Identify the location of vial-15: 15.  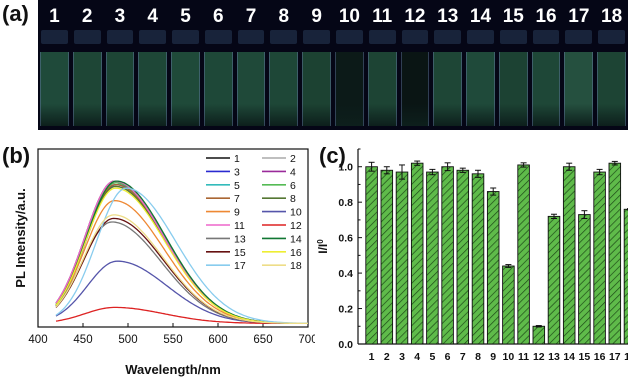
(513, 65).